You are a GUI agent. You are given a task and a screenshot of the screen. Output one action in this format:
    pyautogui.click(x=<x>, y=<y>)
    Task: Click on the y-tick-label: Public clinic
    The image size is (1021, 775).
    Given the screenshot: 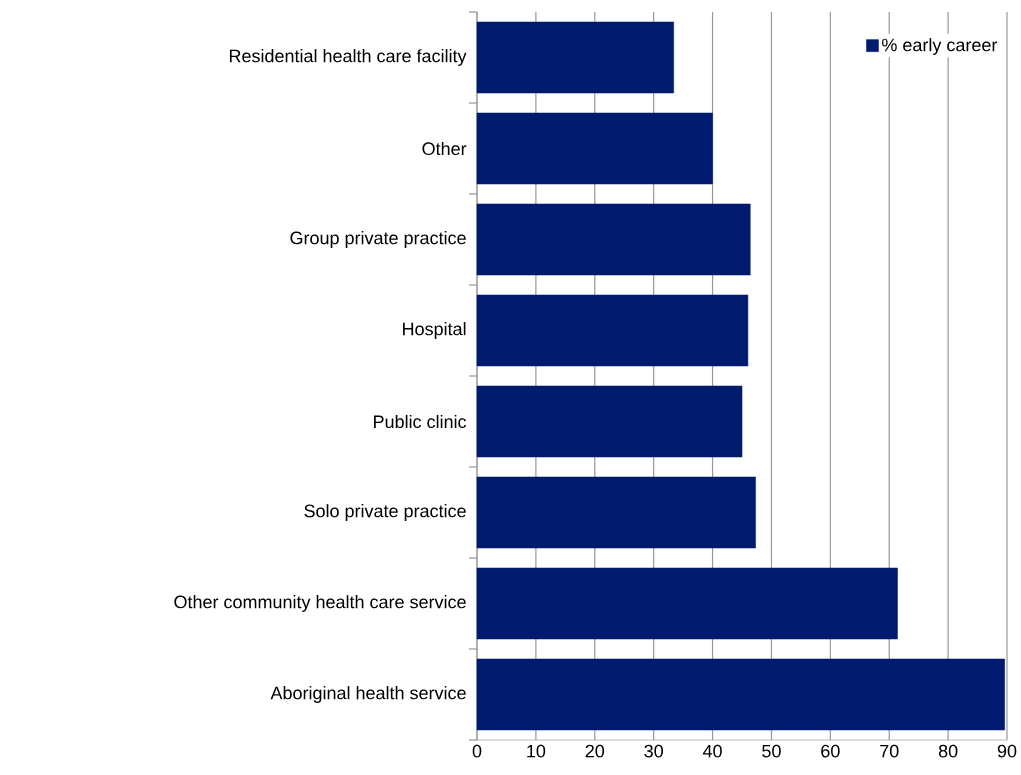 What is the action you would take?
    pyautogui.click(x=420, y=421)
    